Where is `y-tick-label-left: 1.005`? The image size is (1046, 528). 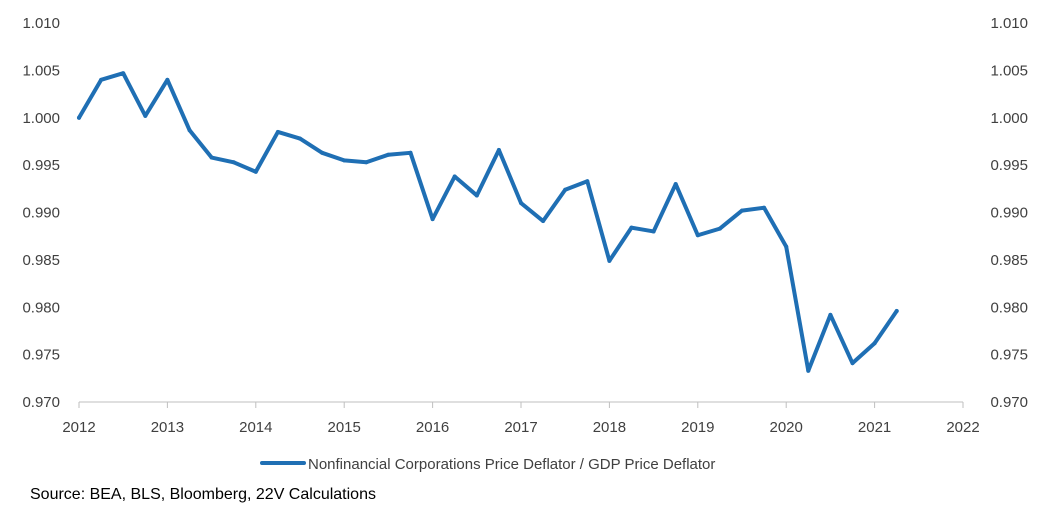
y-tick-label-left: 1.005 is located at coordinates (41, 70).